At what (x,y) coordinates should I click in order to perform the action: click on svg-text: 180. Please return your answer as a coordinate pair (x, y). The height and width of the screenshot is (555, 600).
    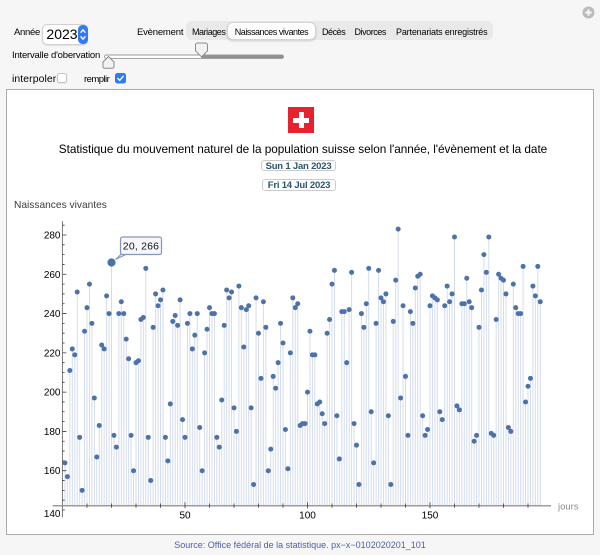
    Looking at the image, I should click on (52, 432).